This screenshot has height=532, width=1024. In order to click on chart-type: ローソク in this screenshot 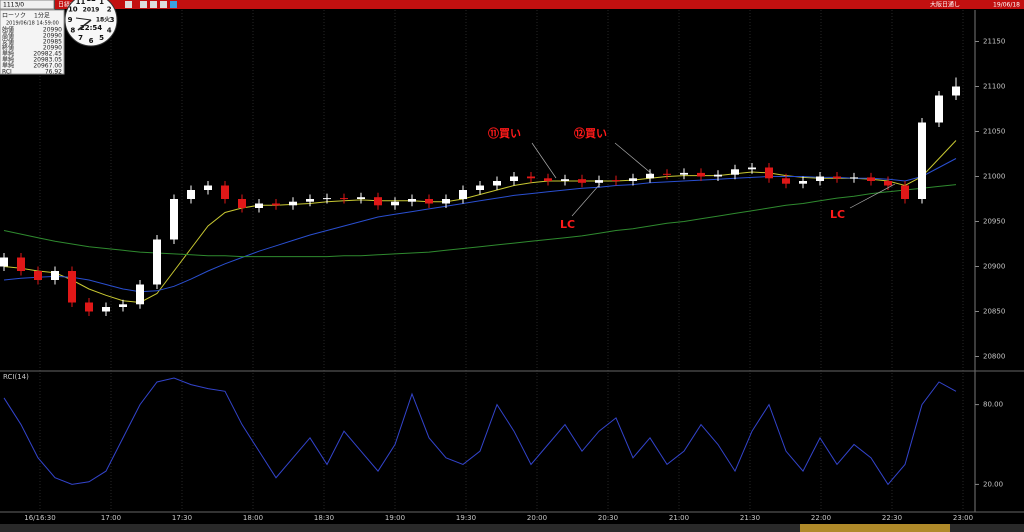, I will do `click(14, 16)`.